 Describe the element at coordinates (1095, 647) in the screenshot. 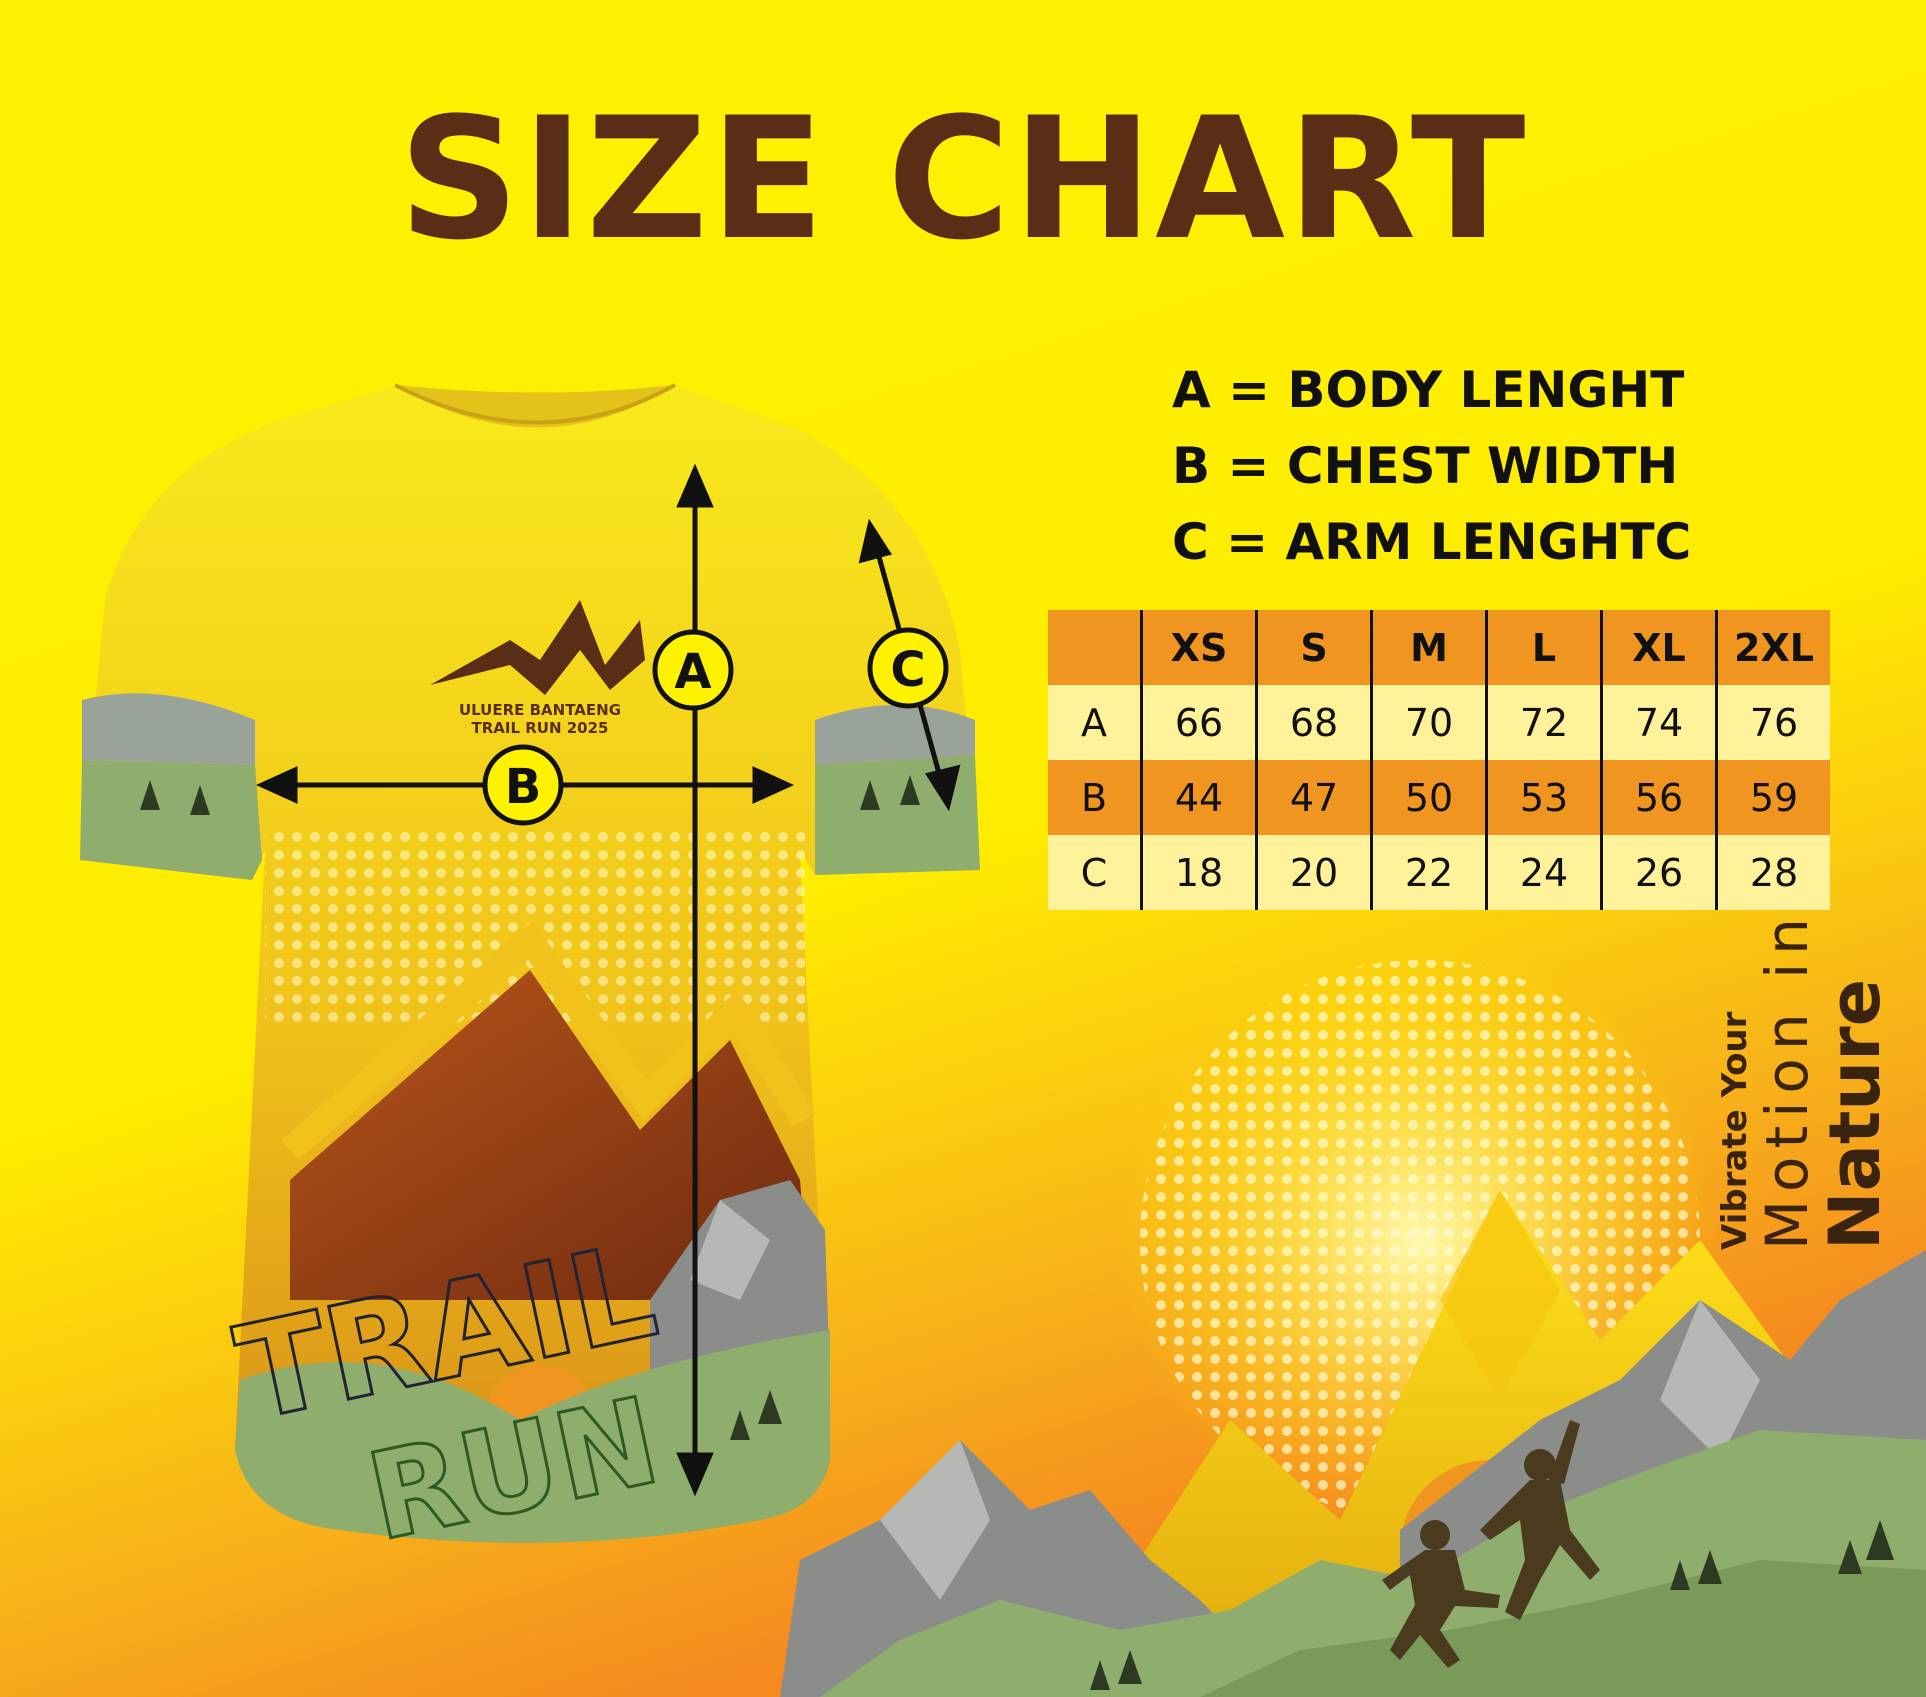

I see `table-header-cell` at that location.